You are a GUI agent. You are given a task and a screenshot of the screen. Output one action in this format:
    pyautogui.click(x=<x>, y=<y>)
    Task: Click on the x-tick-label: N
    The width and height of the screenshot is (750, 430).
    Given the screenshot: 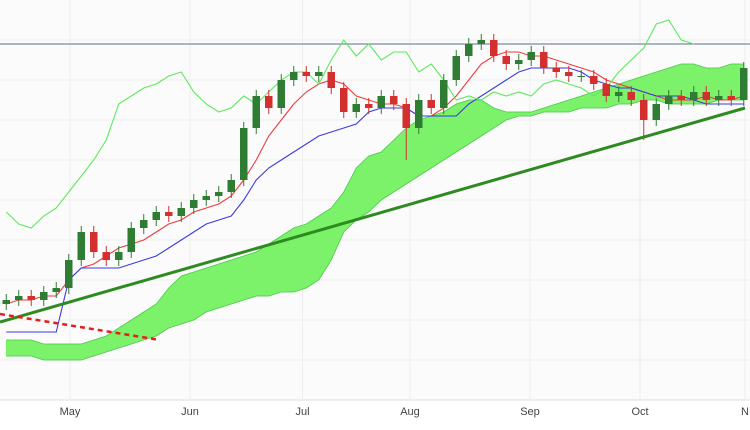 What is the action you would take?
    pyautogui.click(x=745, y=412)
    